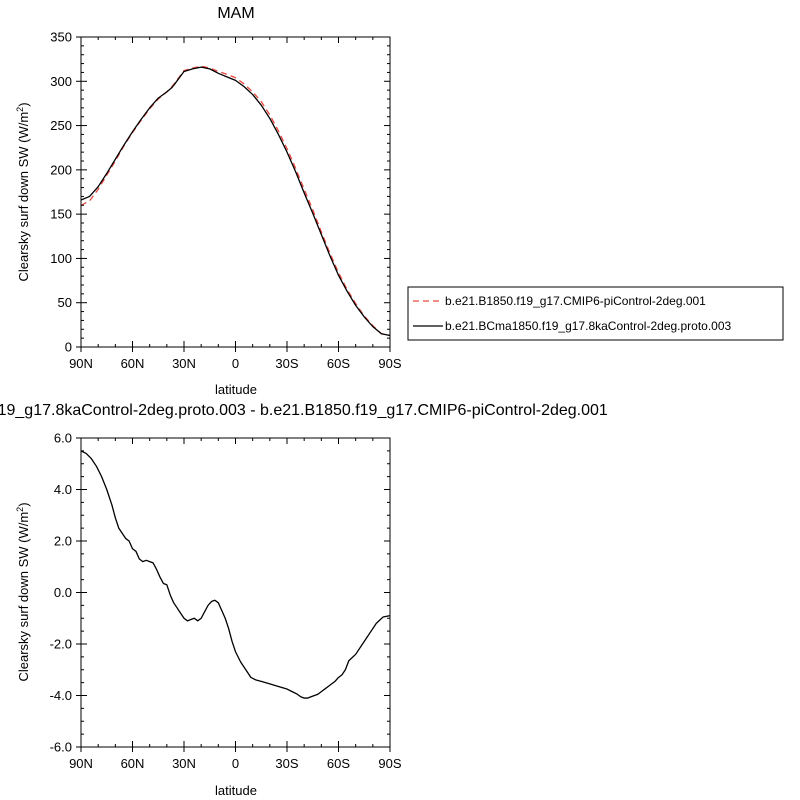  What do you see at coordinates (286, 363) in the screenshot?
I see `top-x-tick-label: 30S` at bounding box center [286, 363].